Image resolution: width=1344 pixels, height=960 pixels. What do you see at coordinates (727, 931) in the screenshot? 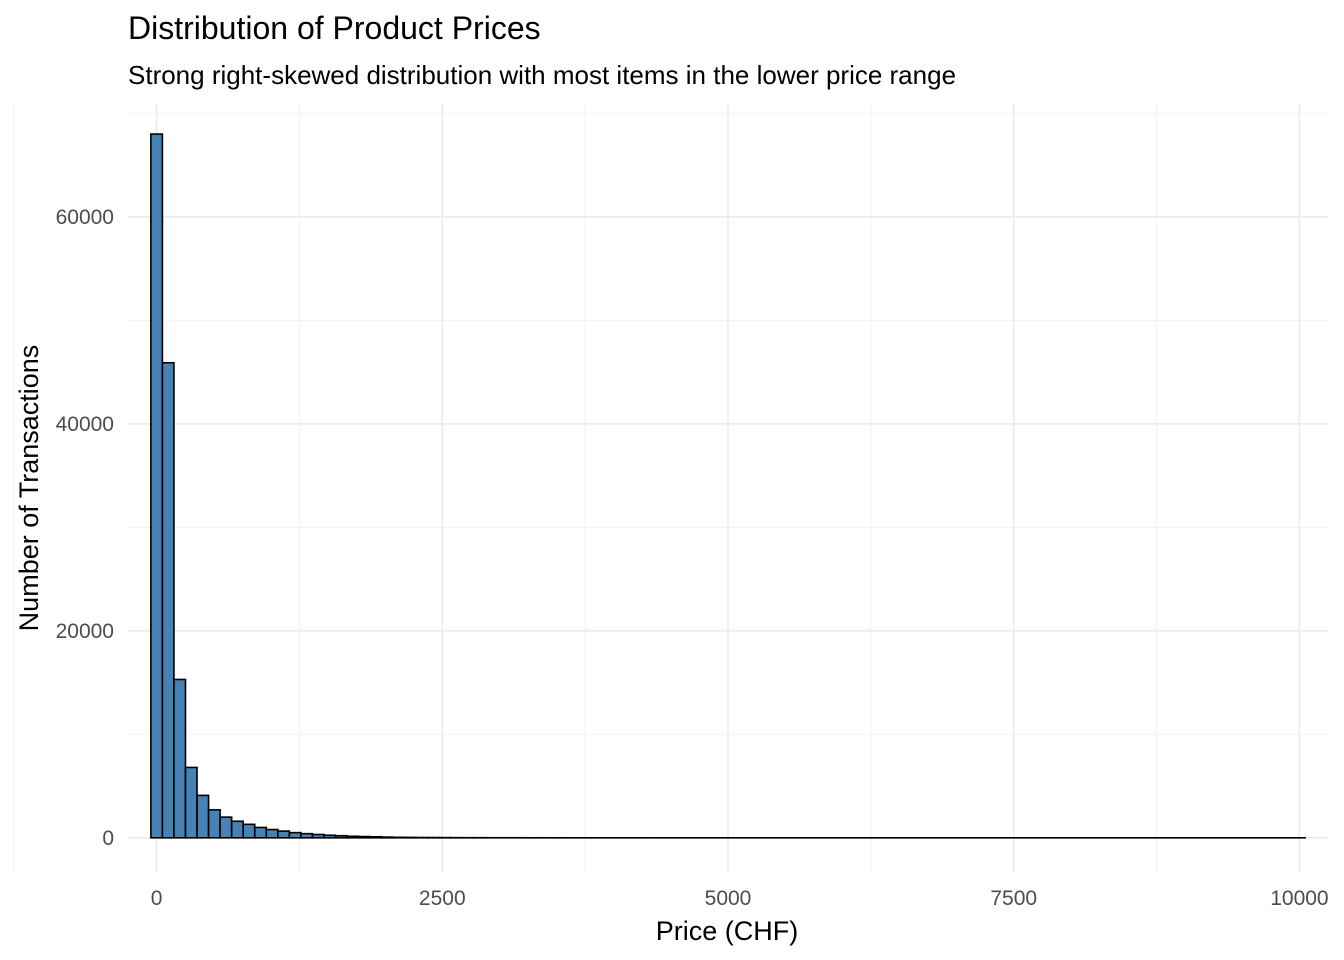
I see `x-axis-title: Price (CHF)` at bounding box center [727, 931].